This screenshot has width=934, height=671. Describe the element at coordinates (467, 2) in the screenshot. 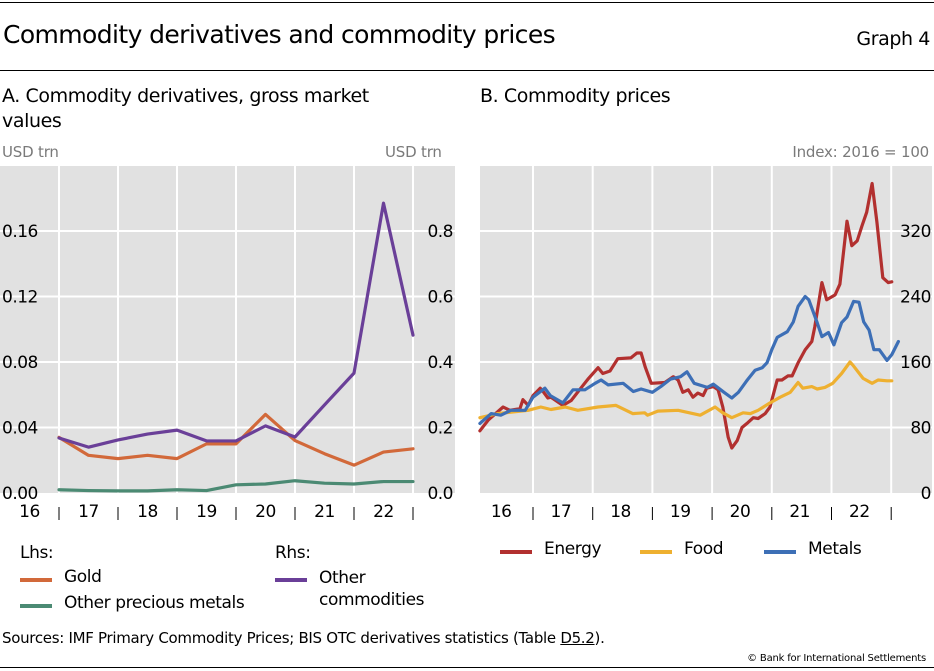

I see `top-rule` at that location.